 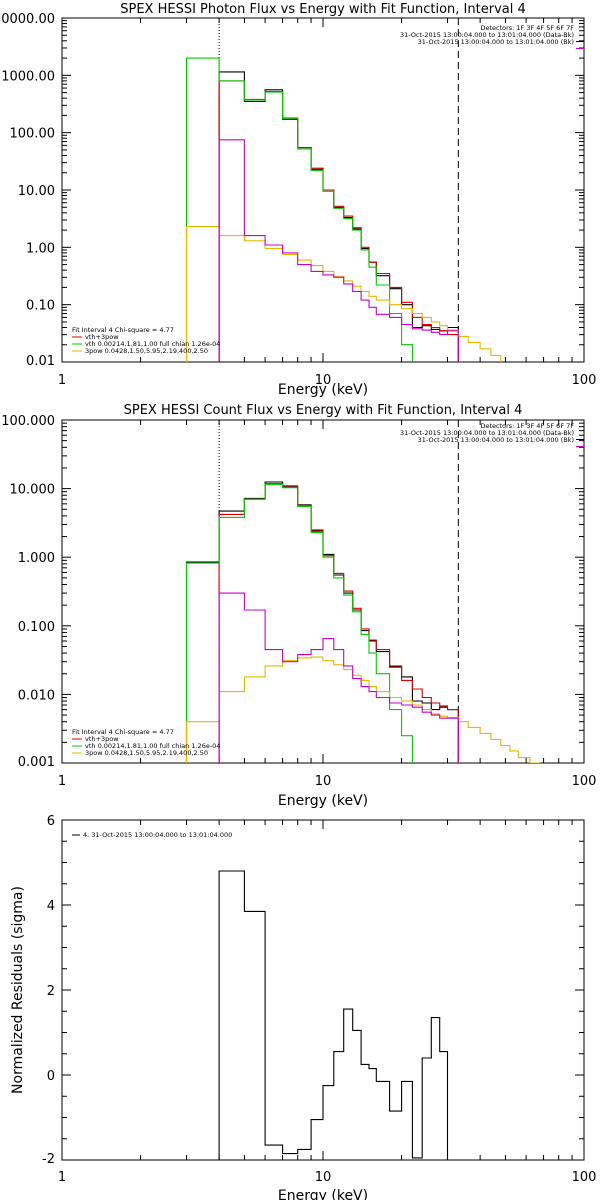 I want to click on y-tick-label: 0.10, so click(x=40, y=306).